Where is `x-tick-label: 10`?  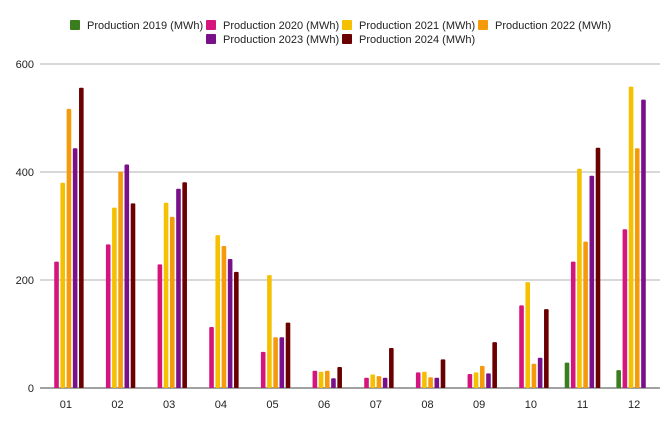 x-tick-label: 10 is located at coordinates (531, 405).